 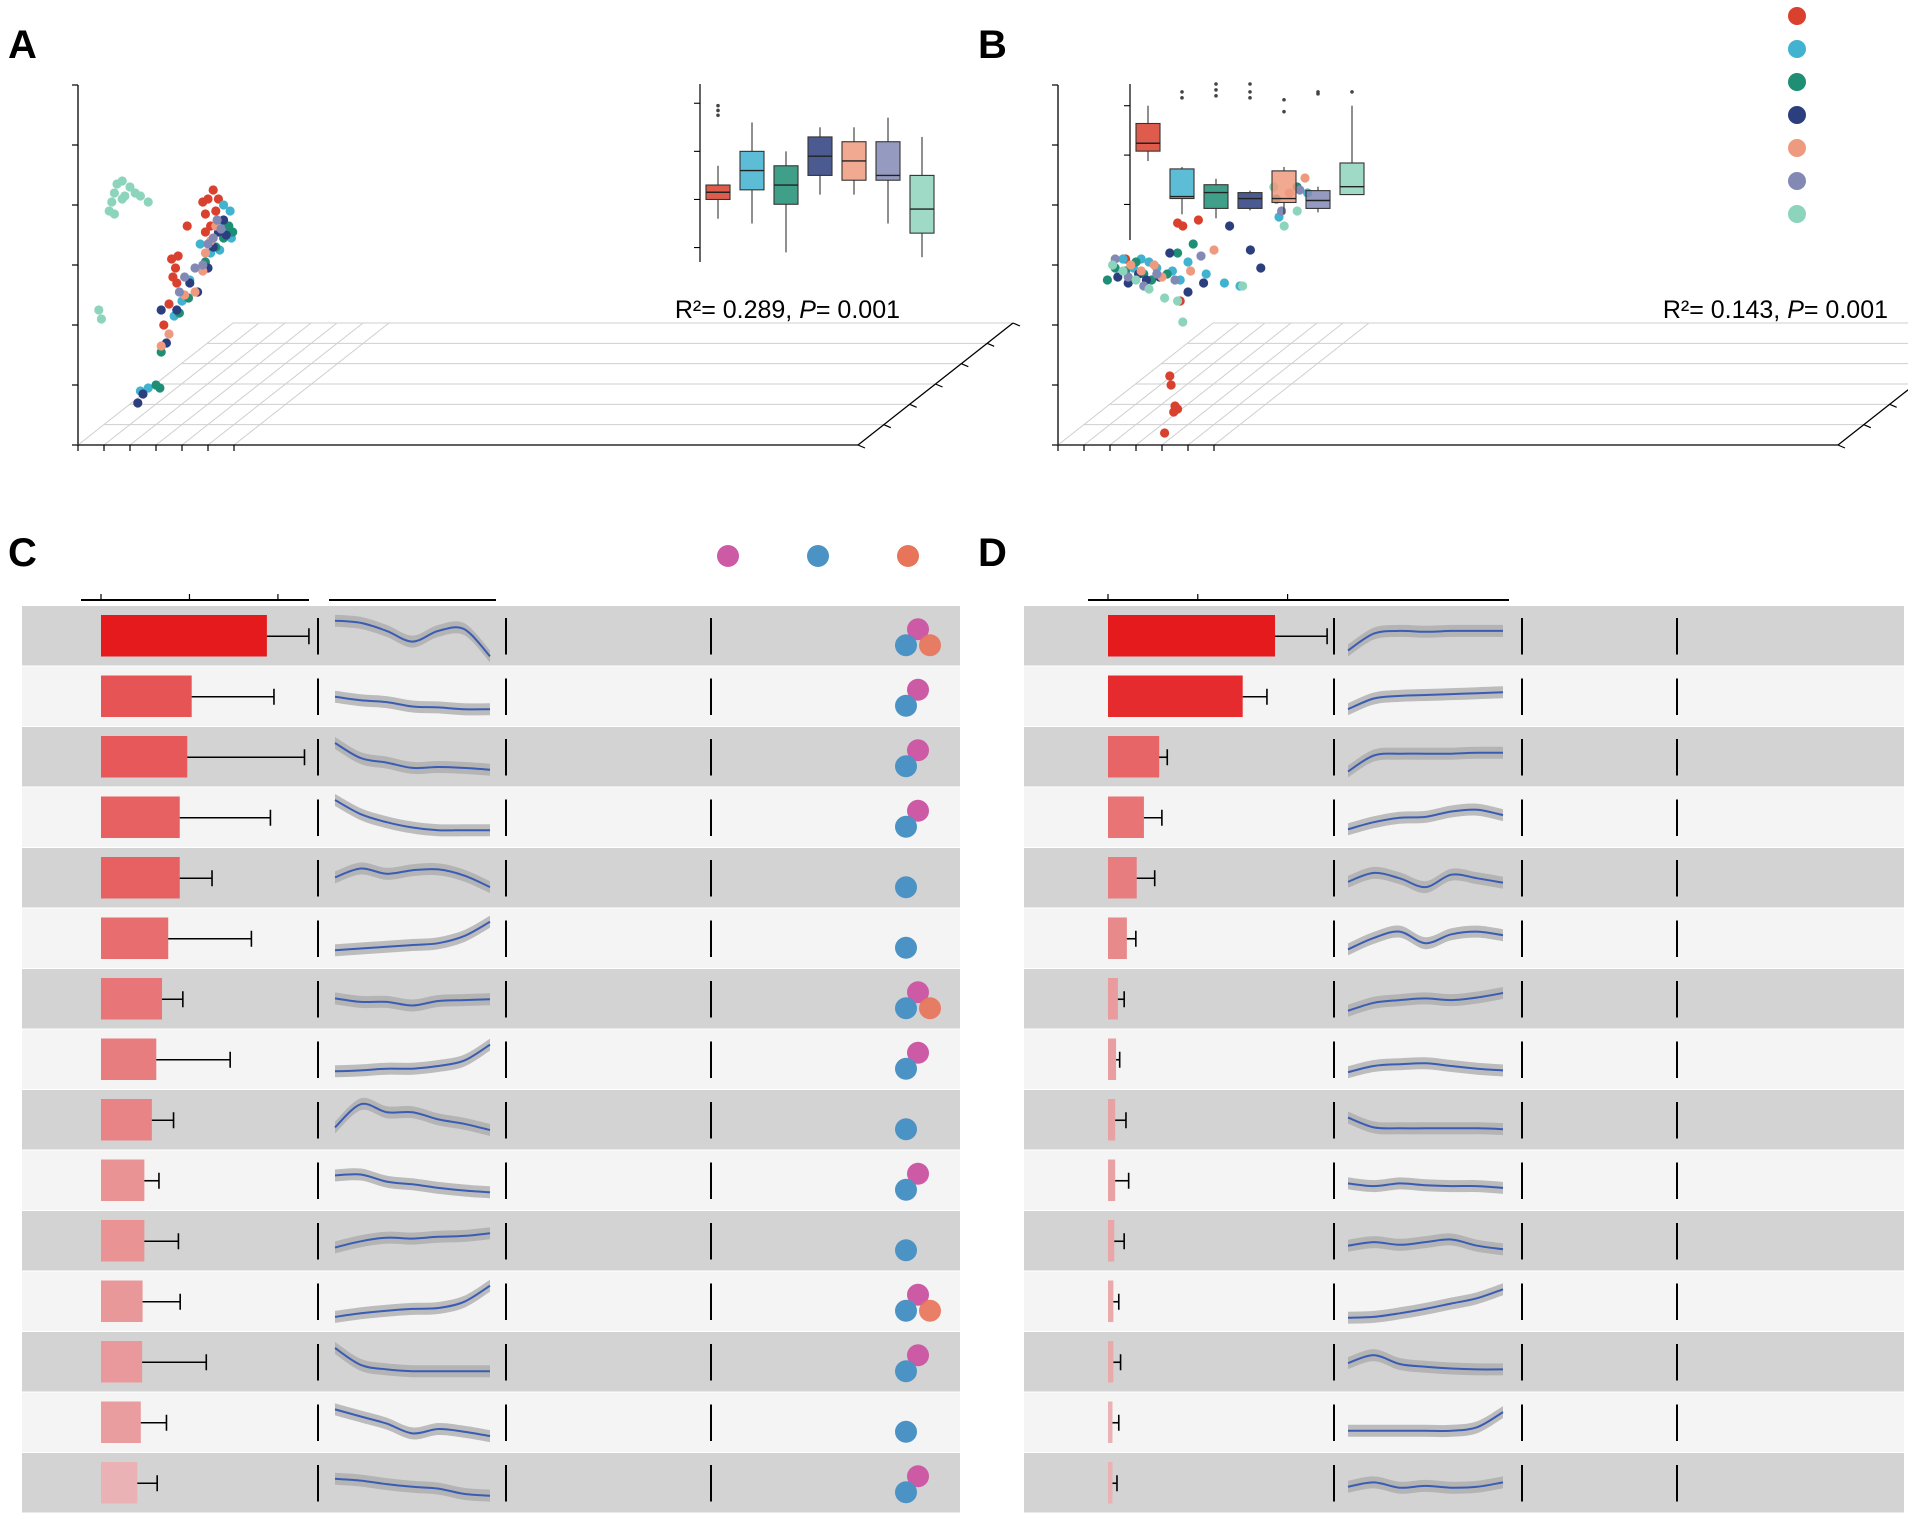 What do you see at coordinates (1797, 181) in the screenshot?
I see `legend-dot-3yf` at bounding box center [1797, 181].